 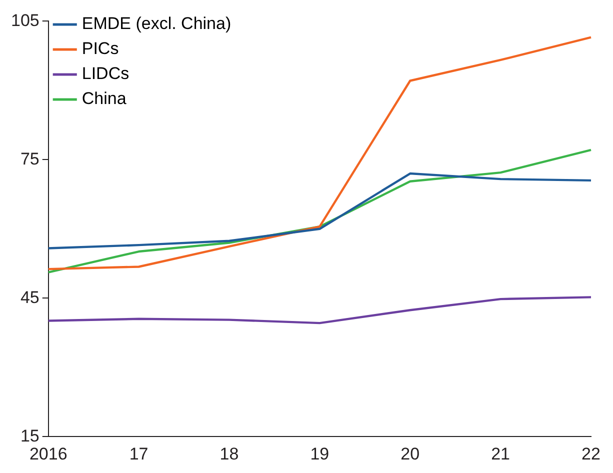 I want to click on x-tick-label: 18, so click(x=229, y=454).